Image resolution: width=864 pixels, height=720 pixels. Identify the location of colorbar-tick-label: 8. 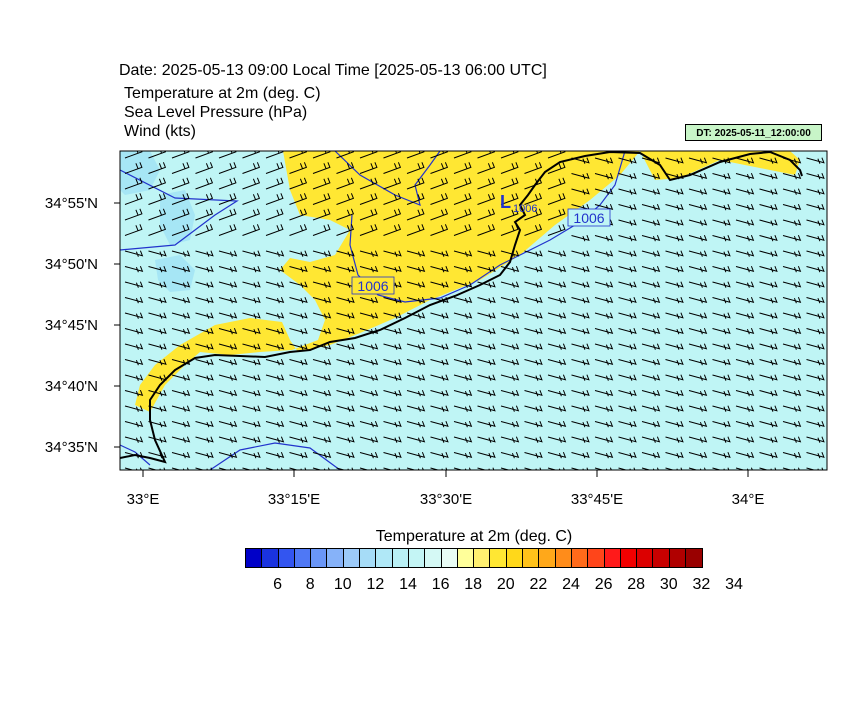
(310, 584).